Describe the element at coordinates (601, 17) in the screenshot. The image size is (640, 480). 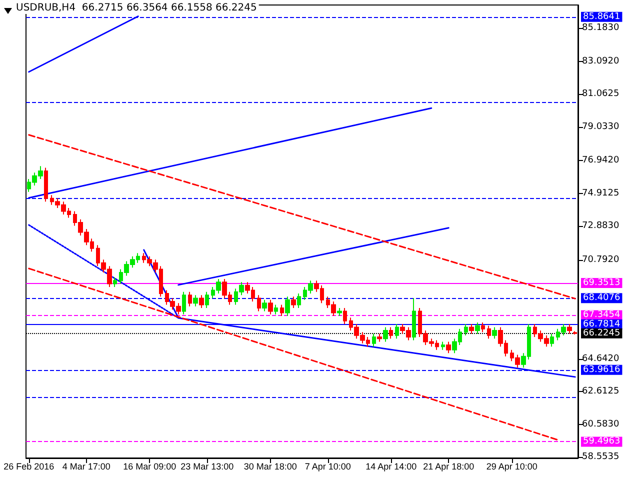
I see `ref-line-label: 85.8641` at that location.